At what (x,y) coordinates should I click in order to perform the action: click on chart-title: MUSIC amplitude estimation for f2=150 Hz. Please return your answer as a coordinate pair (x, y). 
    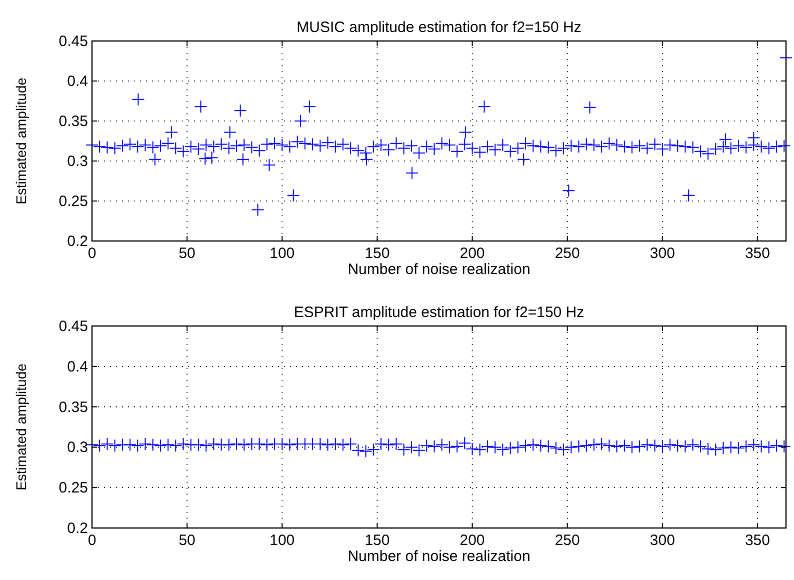
    Looking at the image, I should click on (439, 27).